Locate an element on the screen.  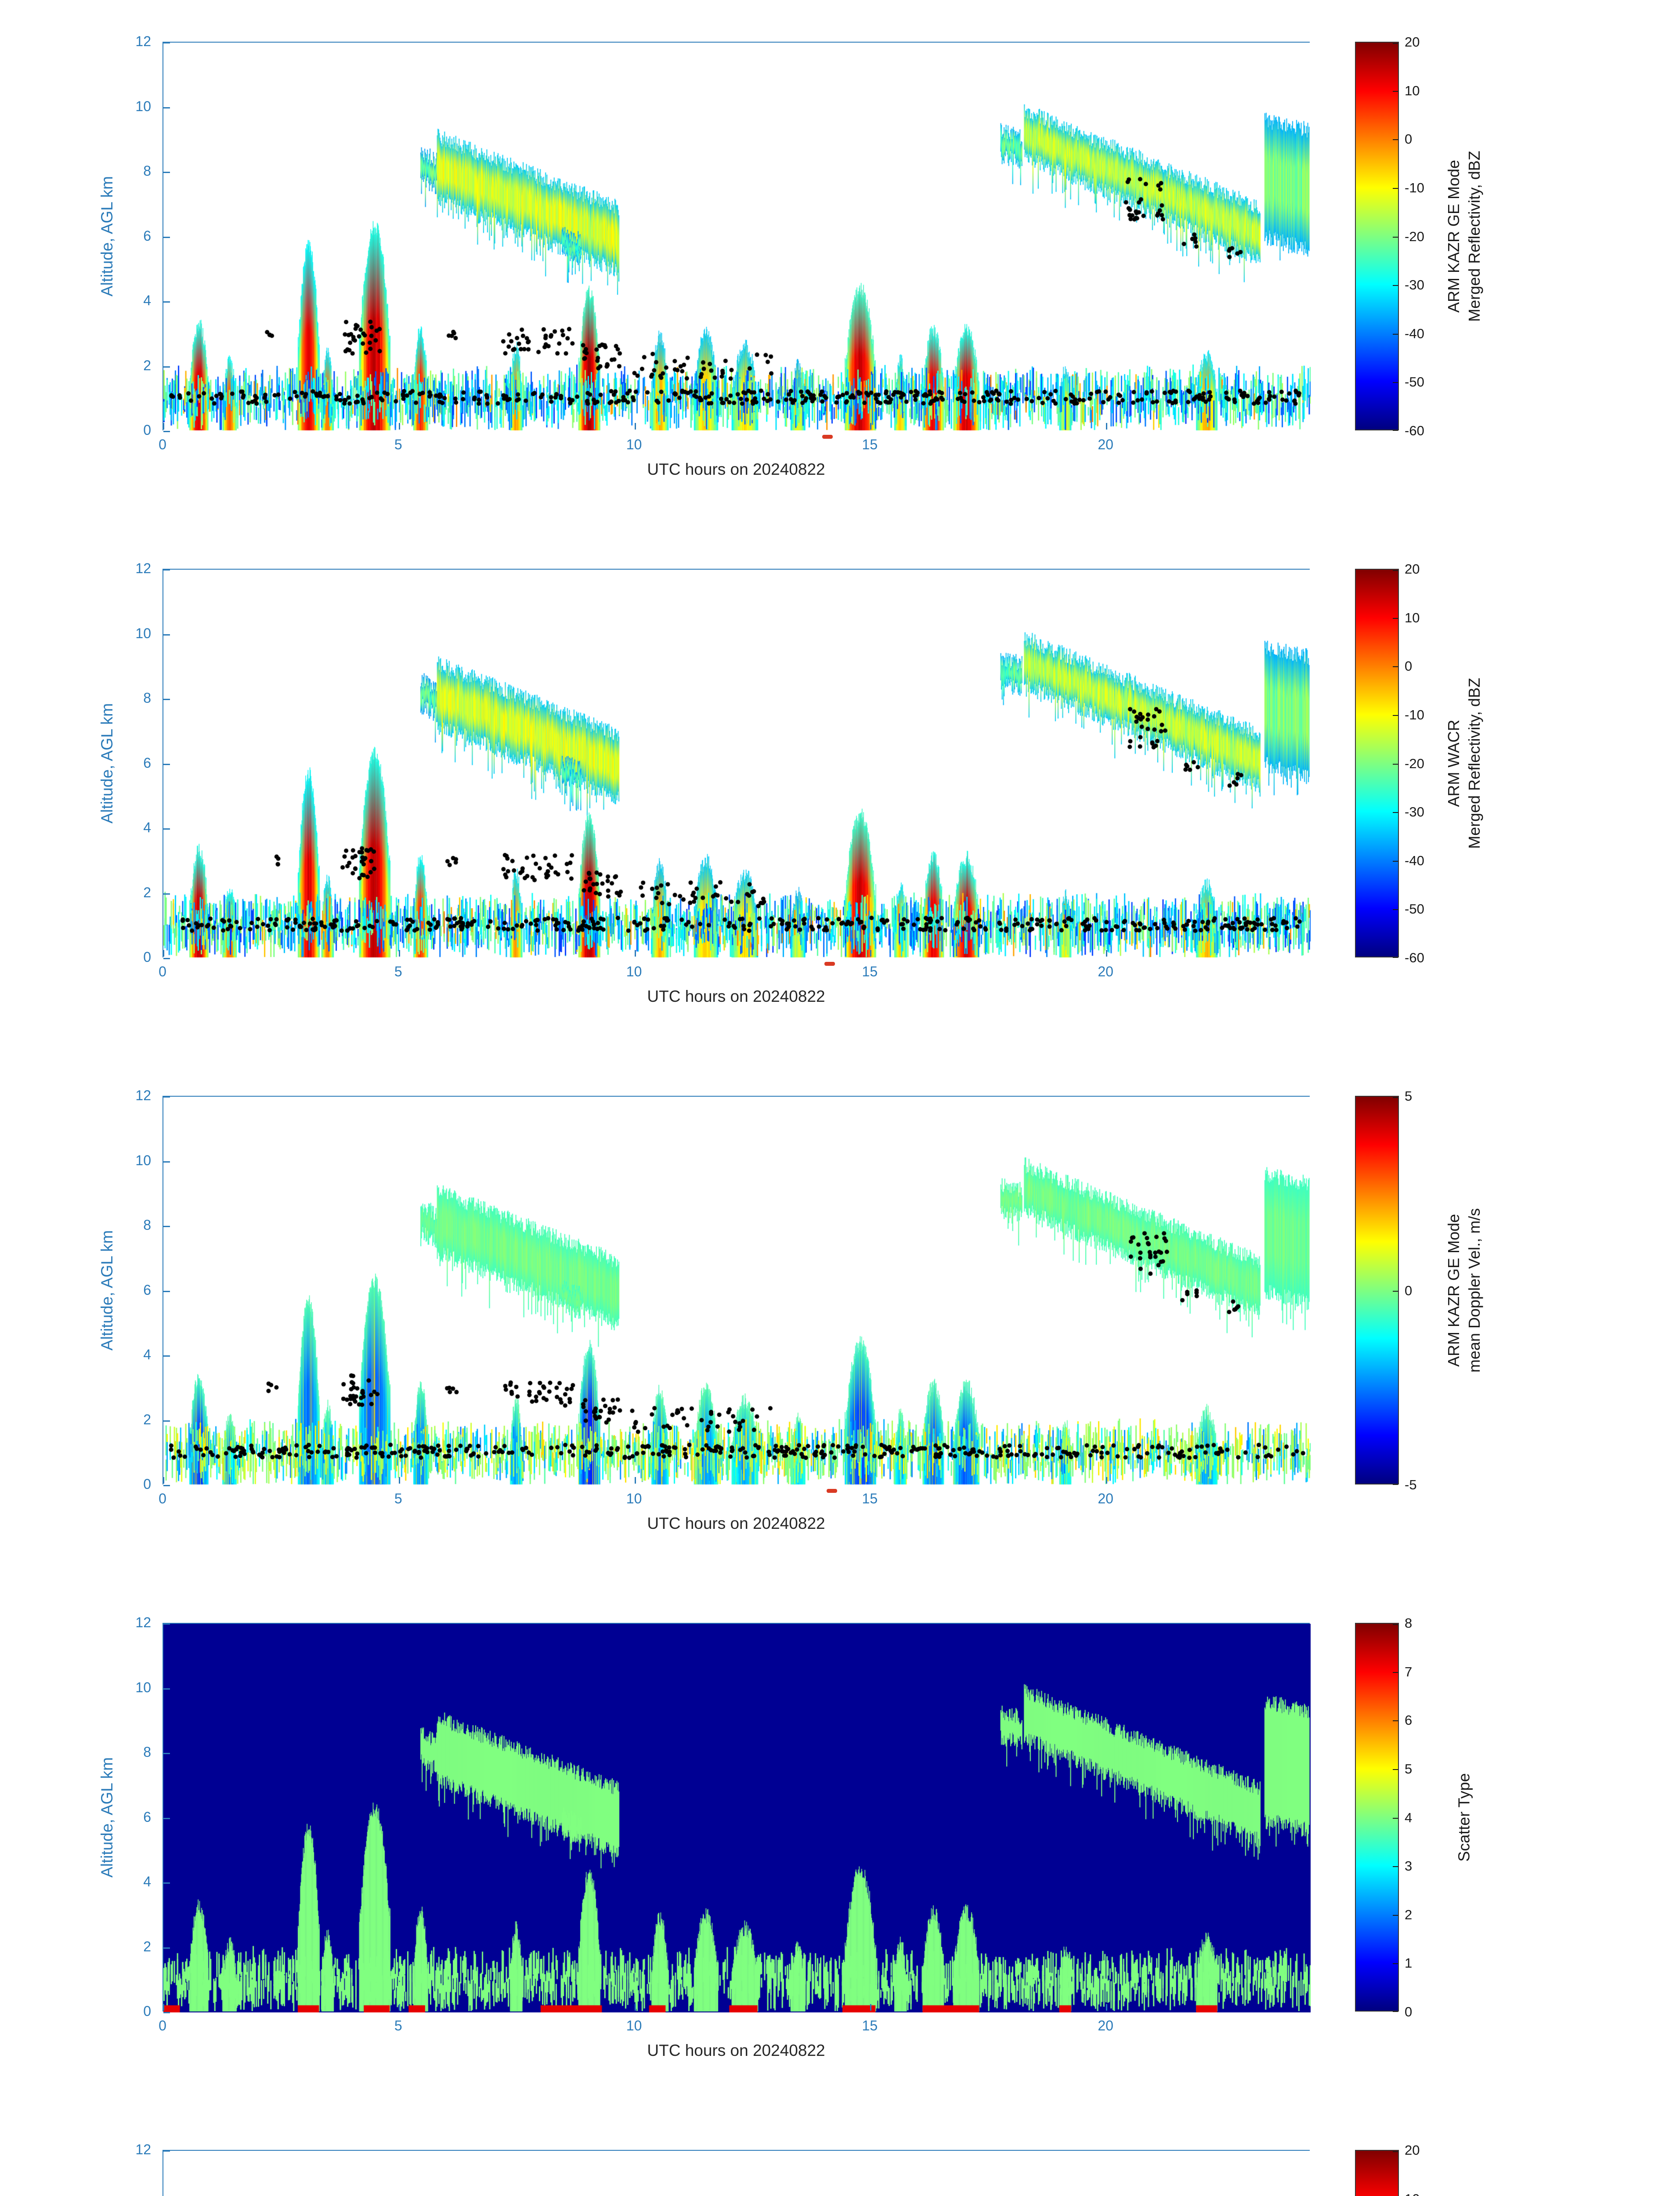
colorbar-label-line: Merged Reflectivity, dBZ is located at coordinates (1474, 236).